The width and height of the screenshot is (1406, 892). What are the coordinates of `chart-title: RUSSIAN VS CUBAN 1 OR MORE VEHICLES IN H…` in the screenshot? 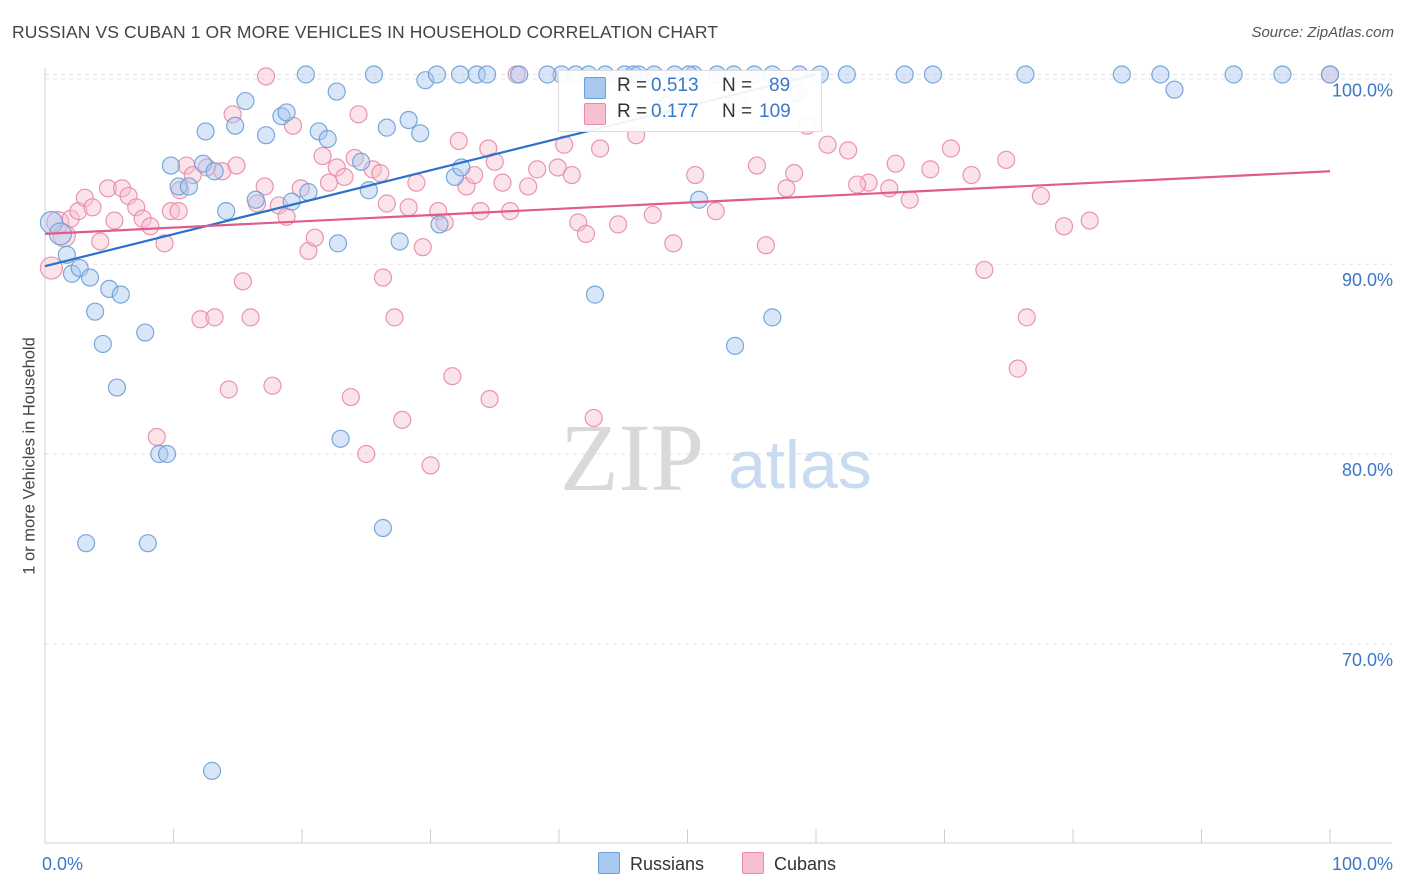 It's located at (365, 32).